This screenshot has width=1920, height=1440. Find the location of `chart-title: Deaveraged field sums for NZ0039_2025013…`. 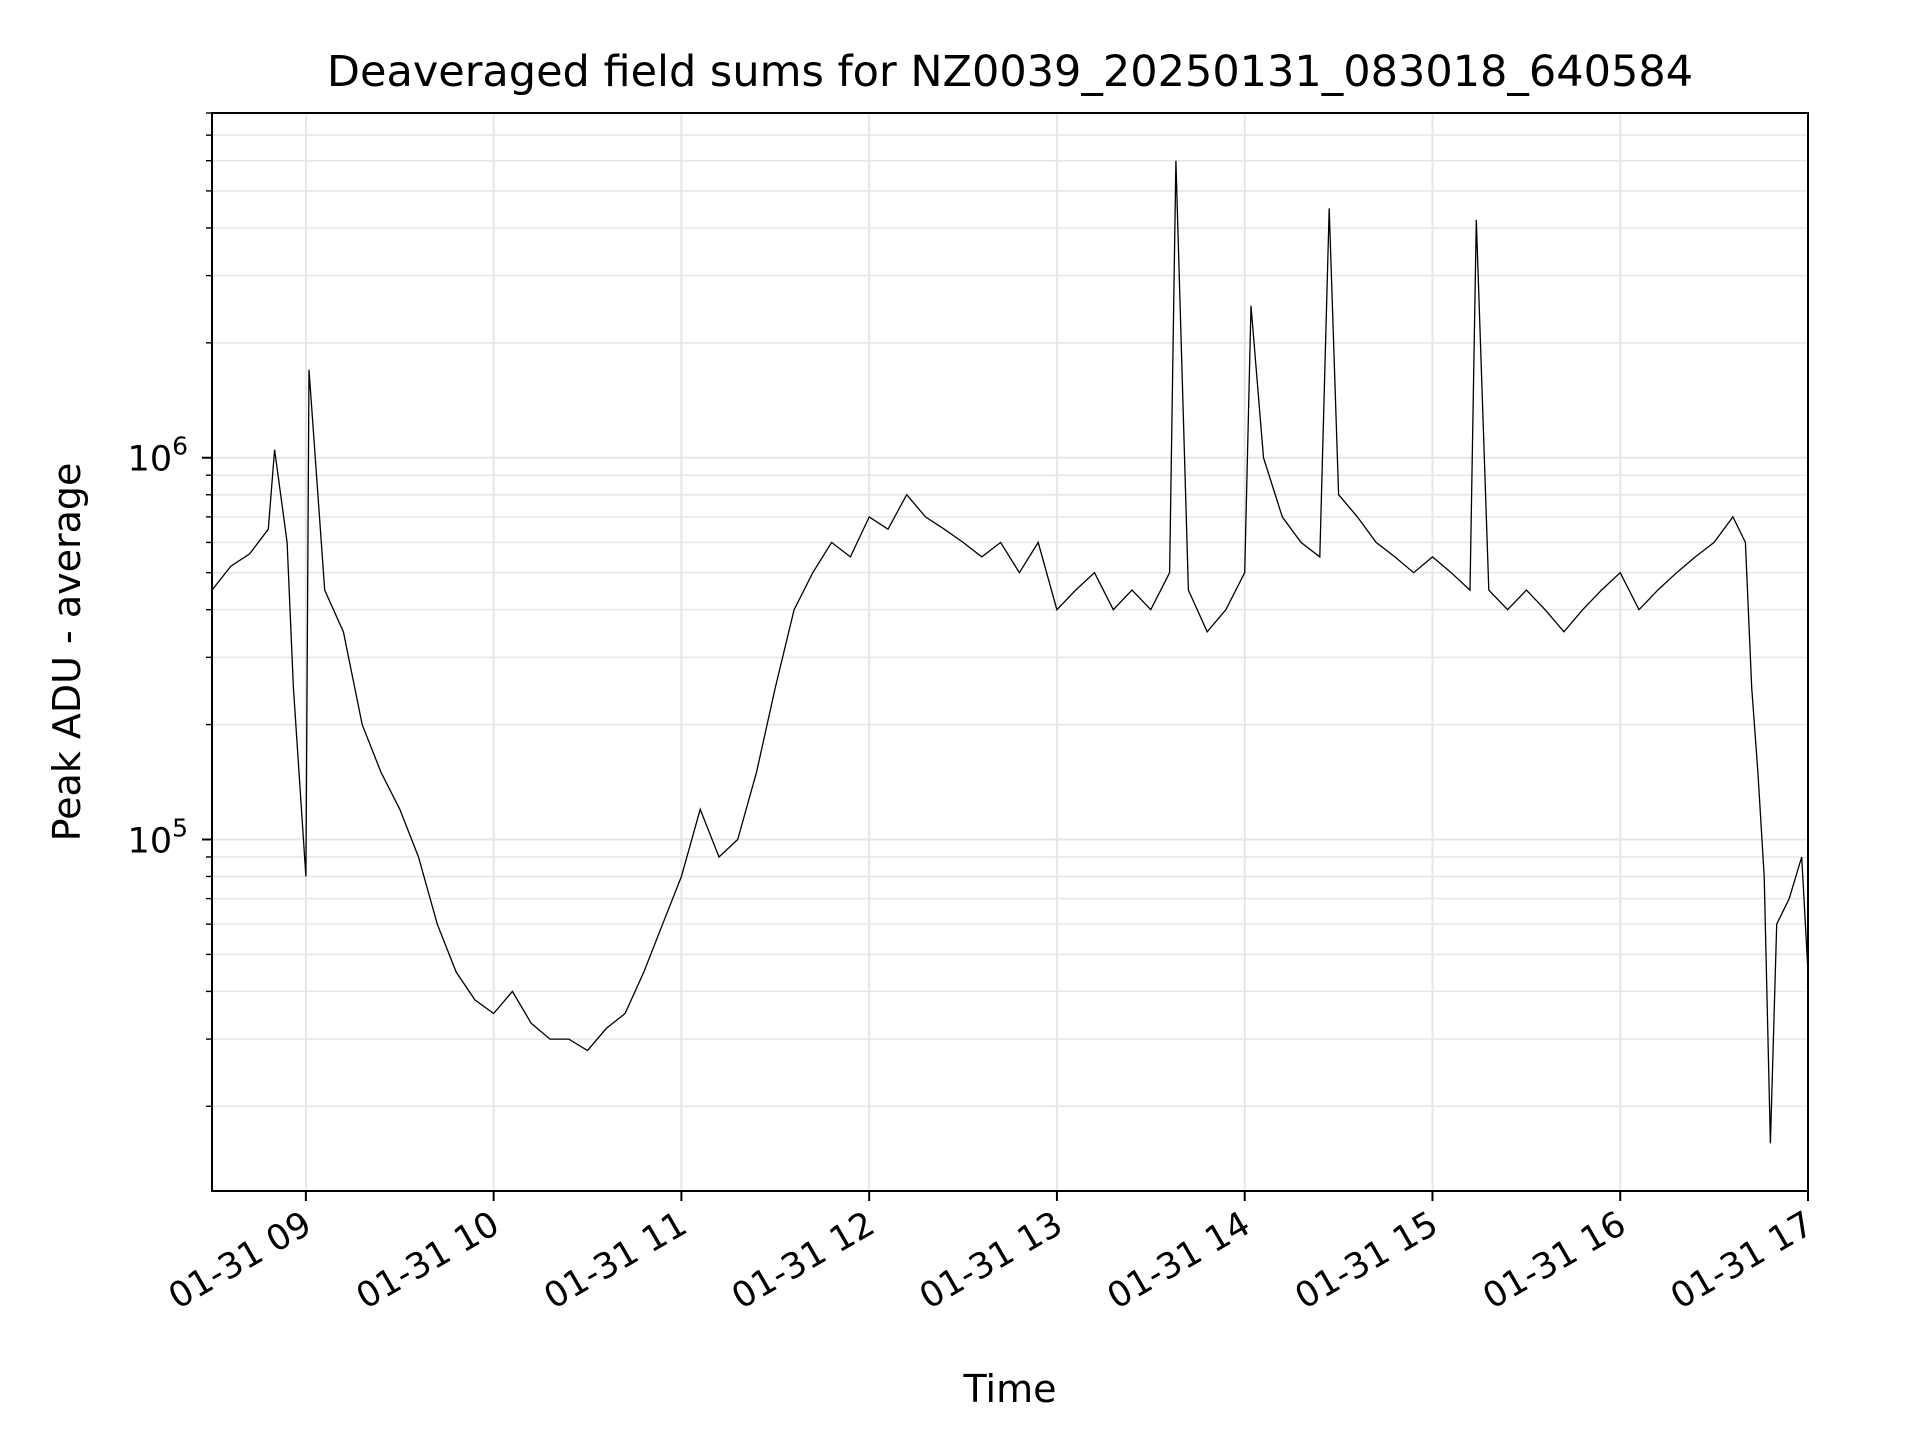

chart-title: Deaveraged field sums for NZ0039_2025013… is located at coordinates (1010, 72).